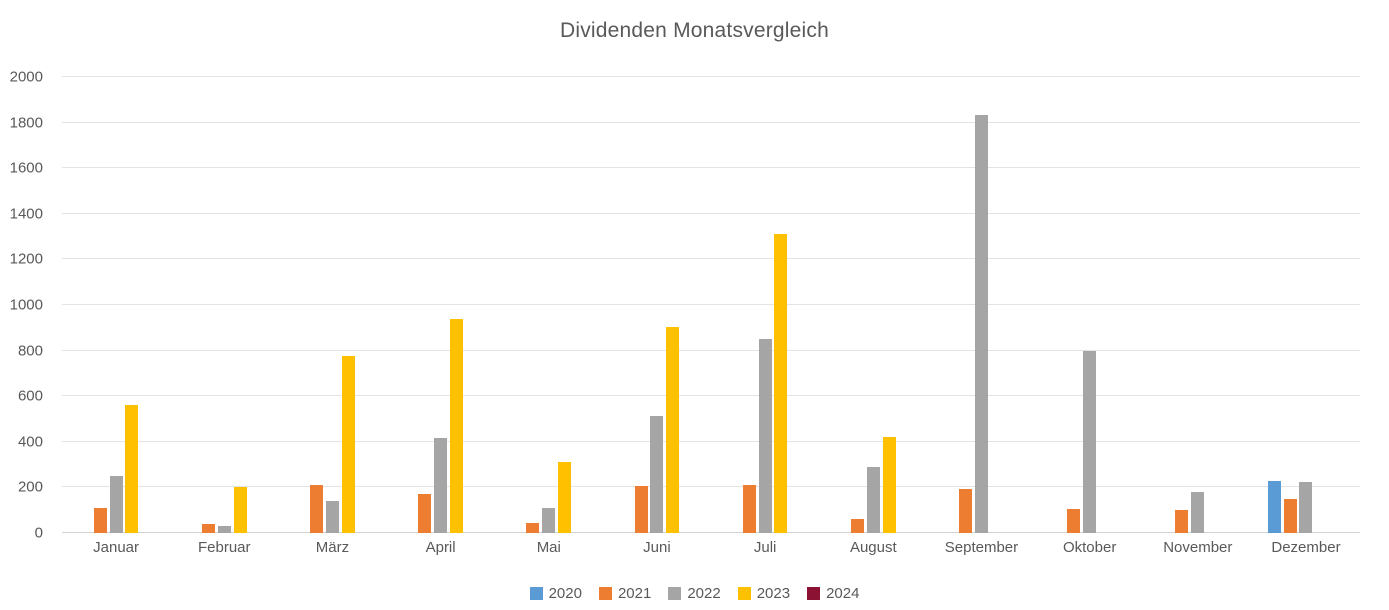 This screenshot has width=1389, height=610. I want to click on x-tick-label: Mai, so click(548, 547).